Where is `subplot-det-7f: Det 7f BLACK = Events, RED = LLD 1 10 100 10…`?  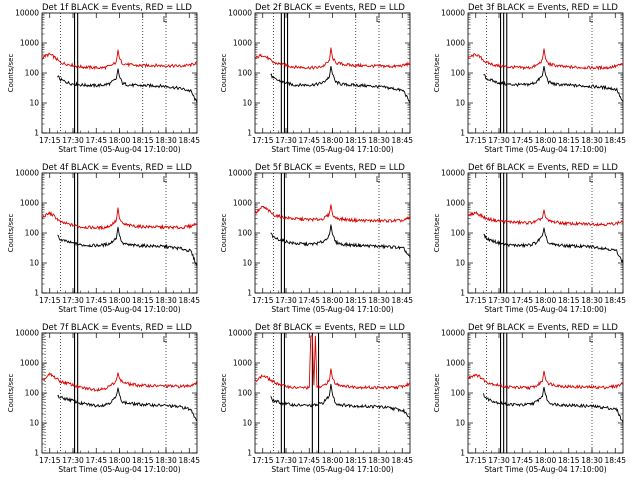 subplot-det-7f: Det 7f BLACK = Events, RED = LLD 1 10 100 10… is located at coordinates (103, 398).